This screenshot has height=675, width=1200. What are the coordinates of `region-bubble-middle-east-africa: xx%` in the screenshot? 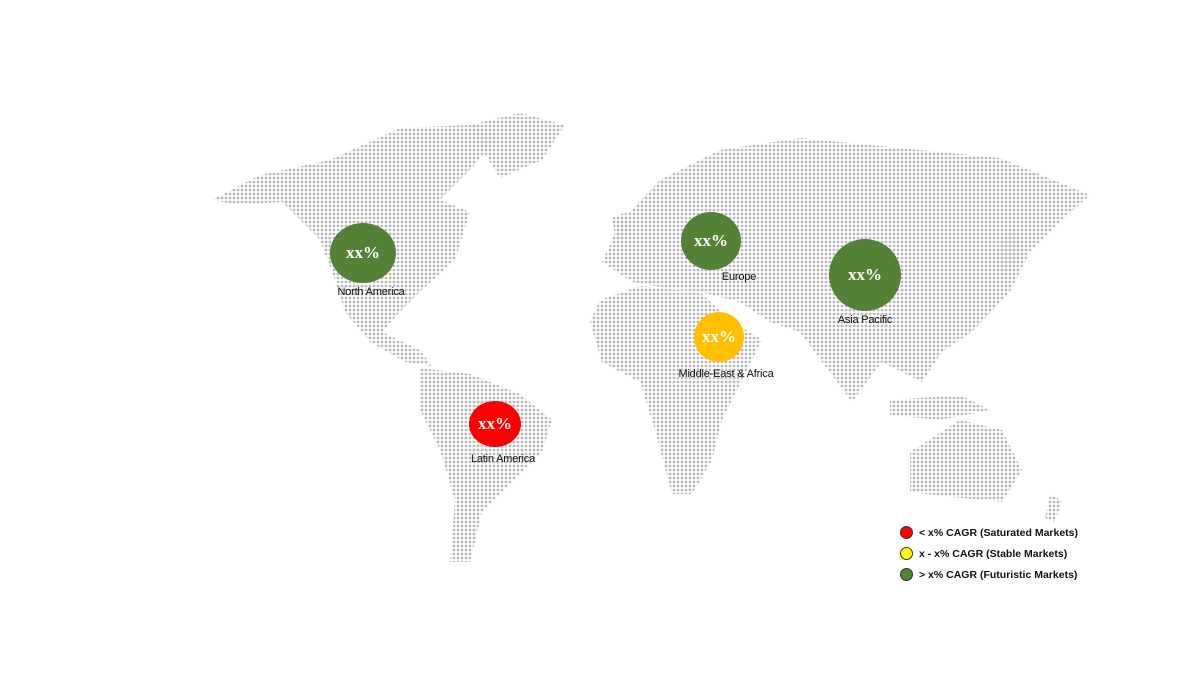 It's located at (719, 337).